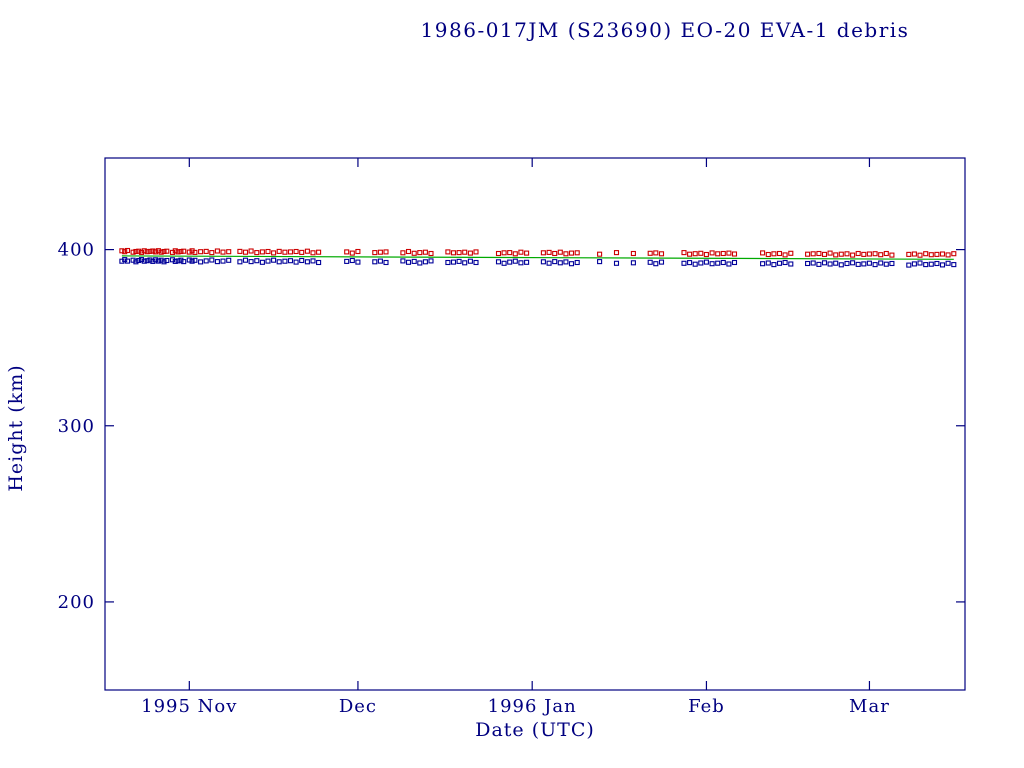 The height and width of the screenshot is (768, 1024). Describe the element at coordinates (706, 706) in the screenshot. I see `x-tick-label: Feb` at that location.